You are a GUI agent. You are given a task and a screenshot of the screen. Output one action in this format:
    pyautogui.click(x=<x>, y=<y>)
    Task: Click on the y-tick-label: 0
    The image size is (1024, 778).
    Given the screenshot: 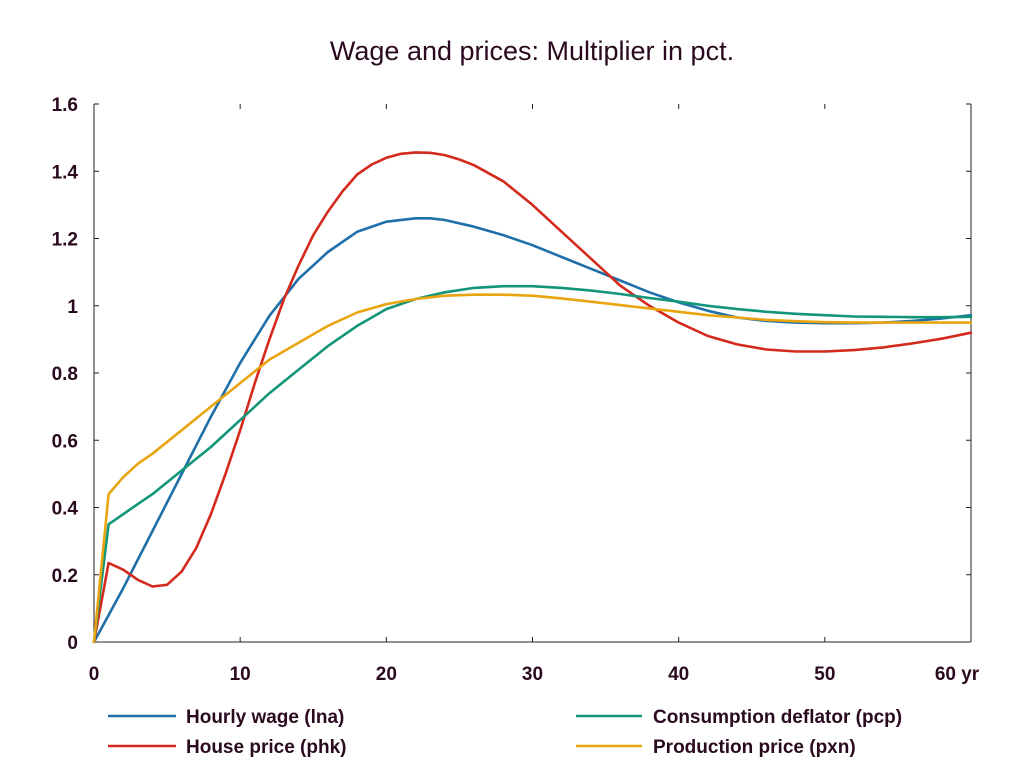 What is the action you would take?
    pyautogui.click(x=72, y=643)
    